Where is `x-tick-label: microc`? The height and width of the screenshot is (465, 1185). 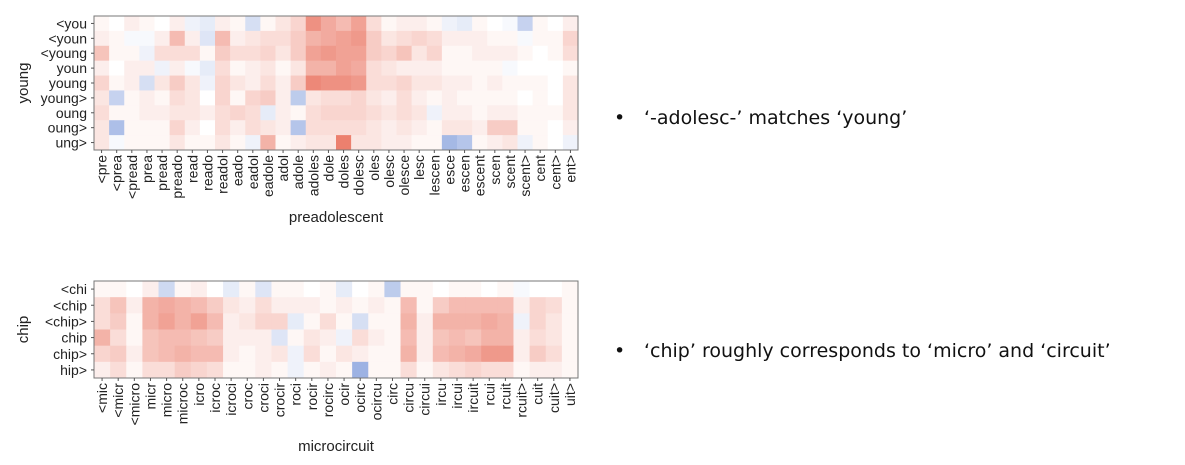
x-tick-label: microc is located at coordinates (183, 403).